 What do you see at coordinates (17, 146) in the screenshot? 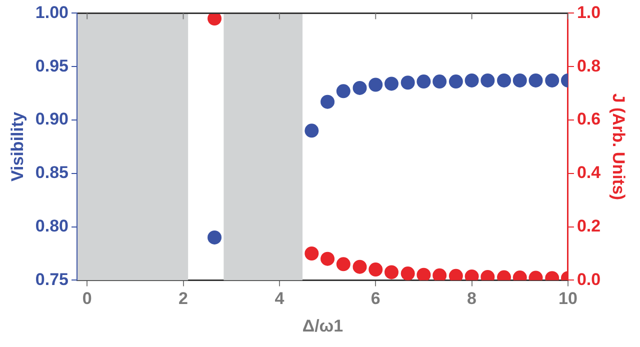
I see `y-axis-title: Visibility` at bounding box center [17, 146].